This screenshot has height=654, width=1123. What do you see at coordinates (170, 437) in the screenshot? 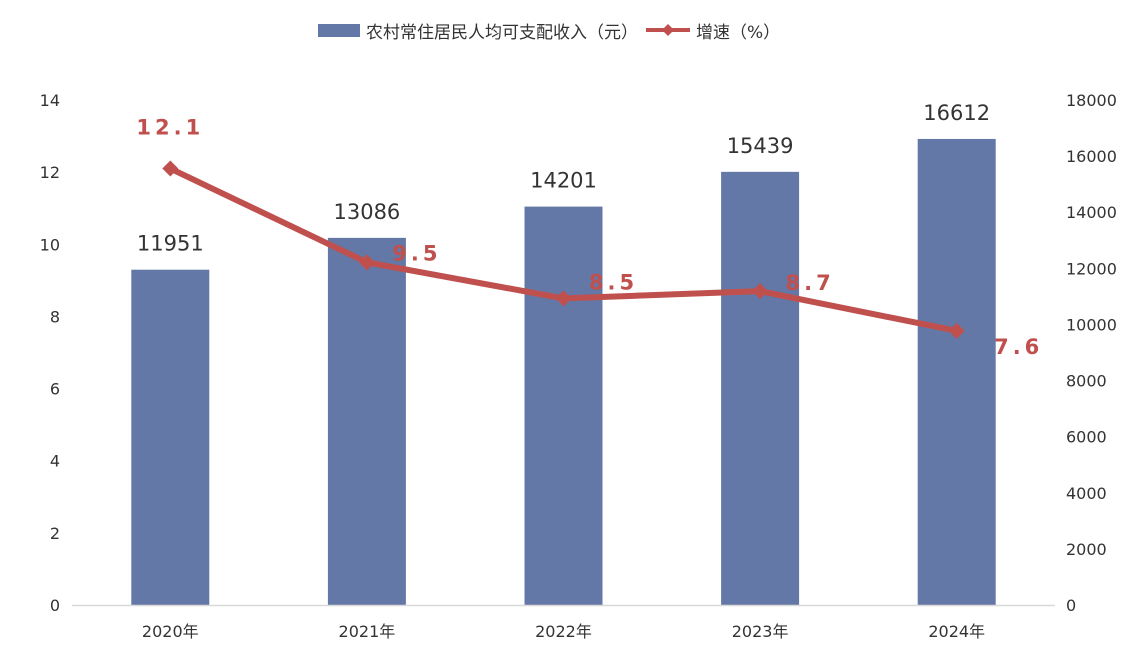
I see `bar-2020年` at bounding box center [170, 437].